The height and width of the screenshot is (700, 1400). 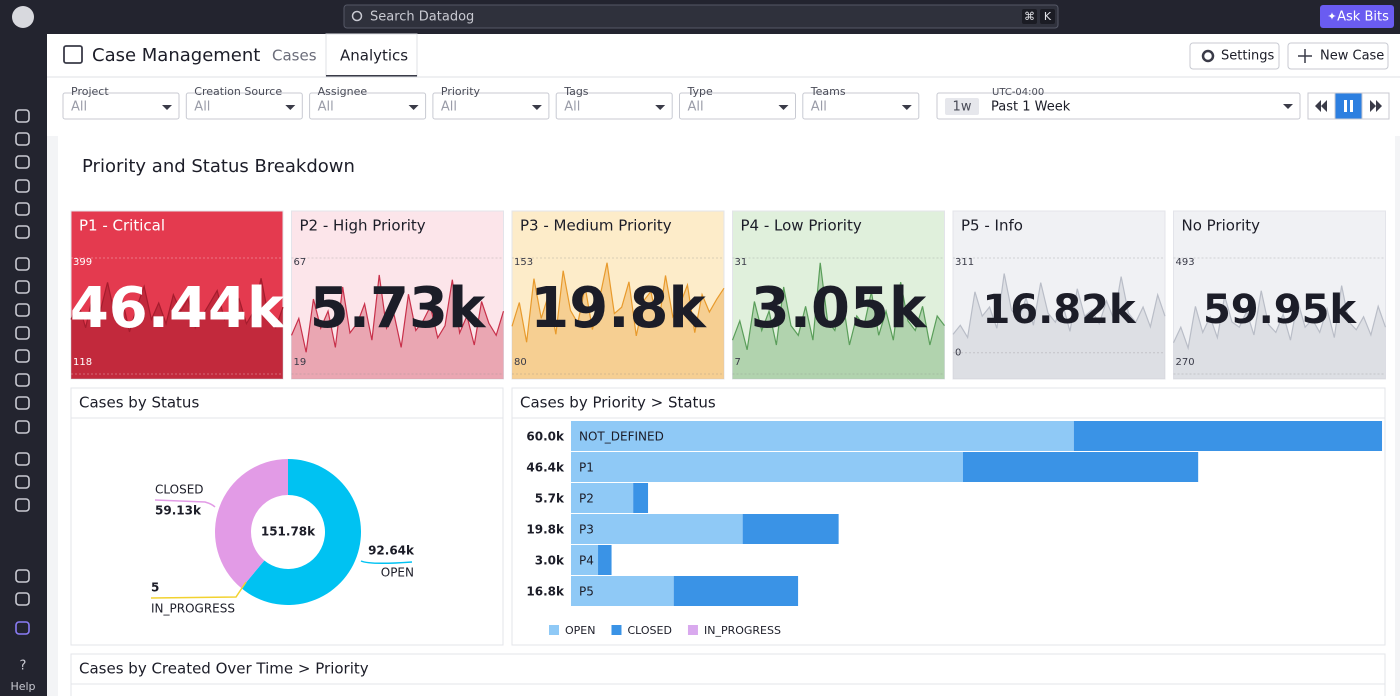 I want to click on tick-label: 80, so click(x=520, y=362).